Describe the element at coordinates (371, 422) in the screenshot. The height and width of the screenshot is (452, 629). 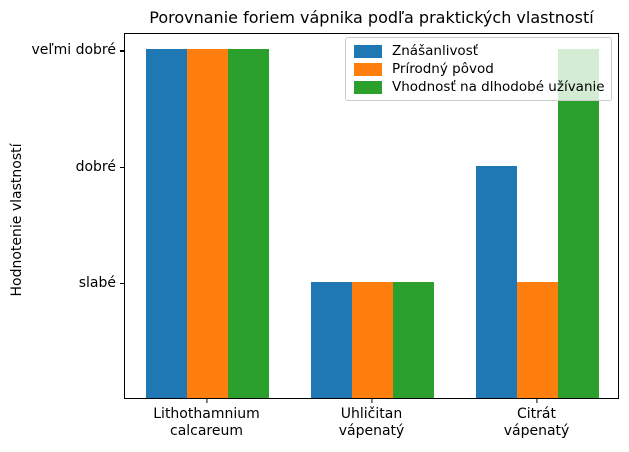
I see `x-tick-label: Uhličitan vápenatý` at that location.